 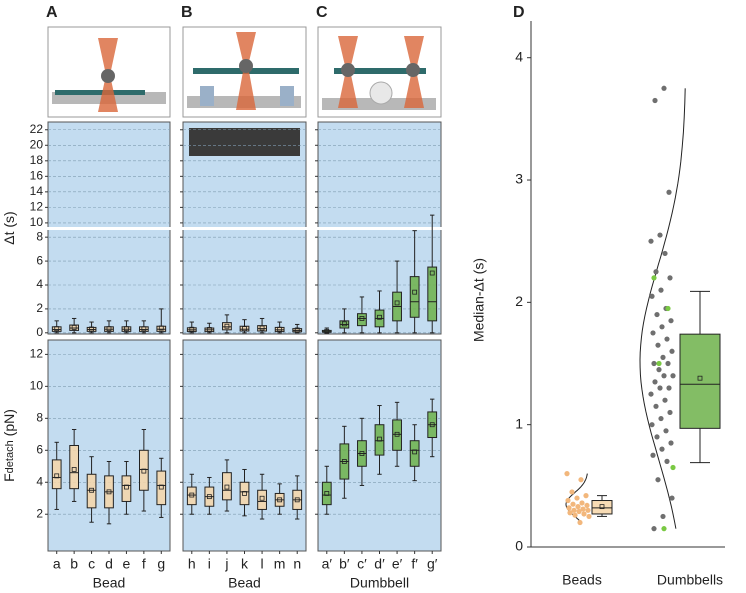 I want to click on y-tick-label: 8, so click(x=39, y=417).